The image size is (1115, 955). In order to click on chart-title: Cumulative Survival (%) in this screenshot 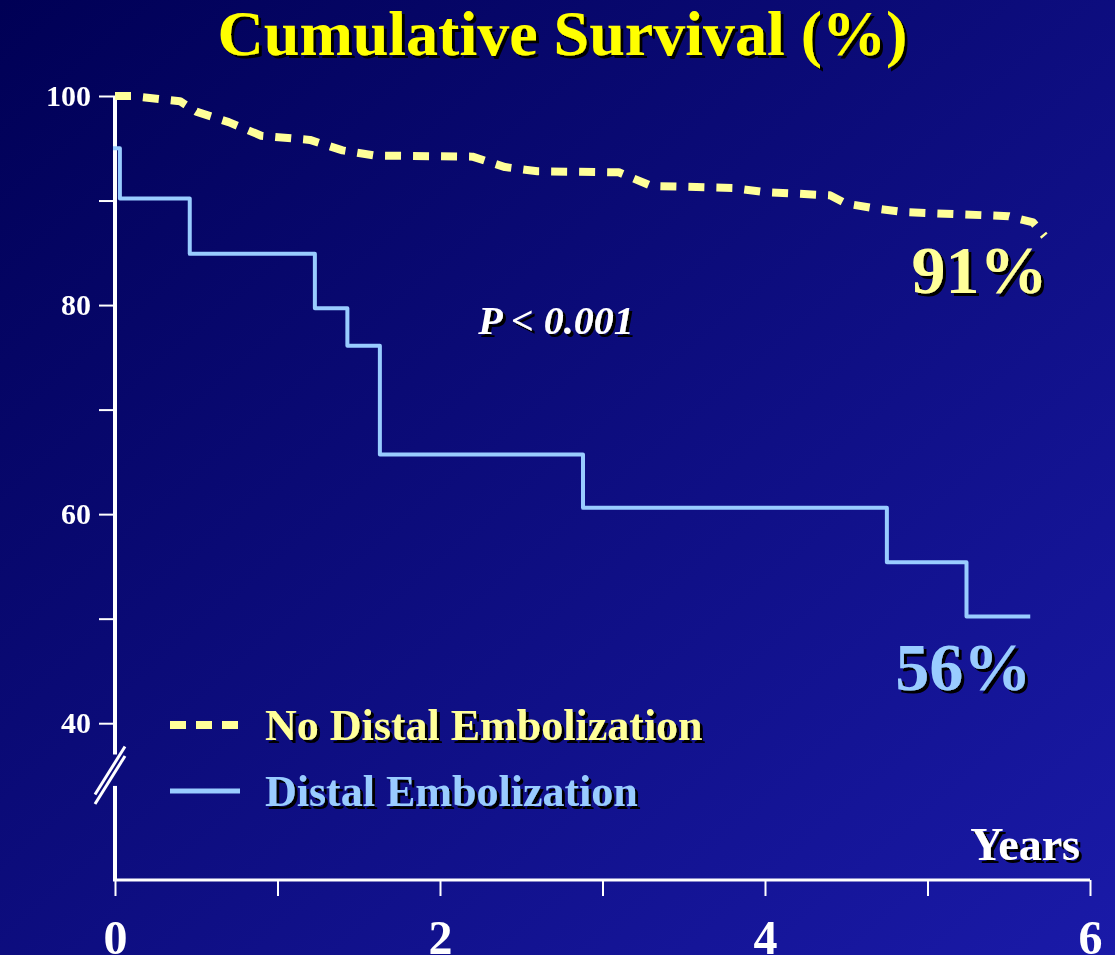, I will do `click(562, 34)`.